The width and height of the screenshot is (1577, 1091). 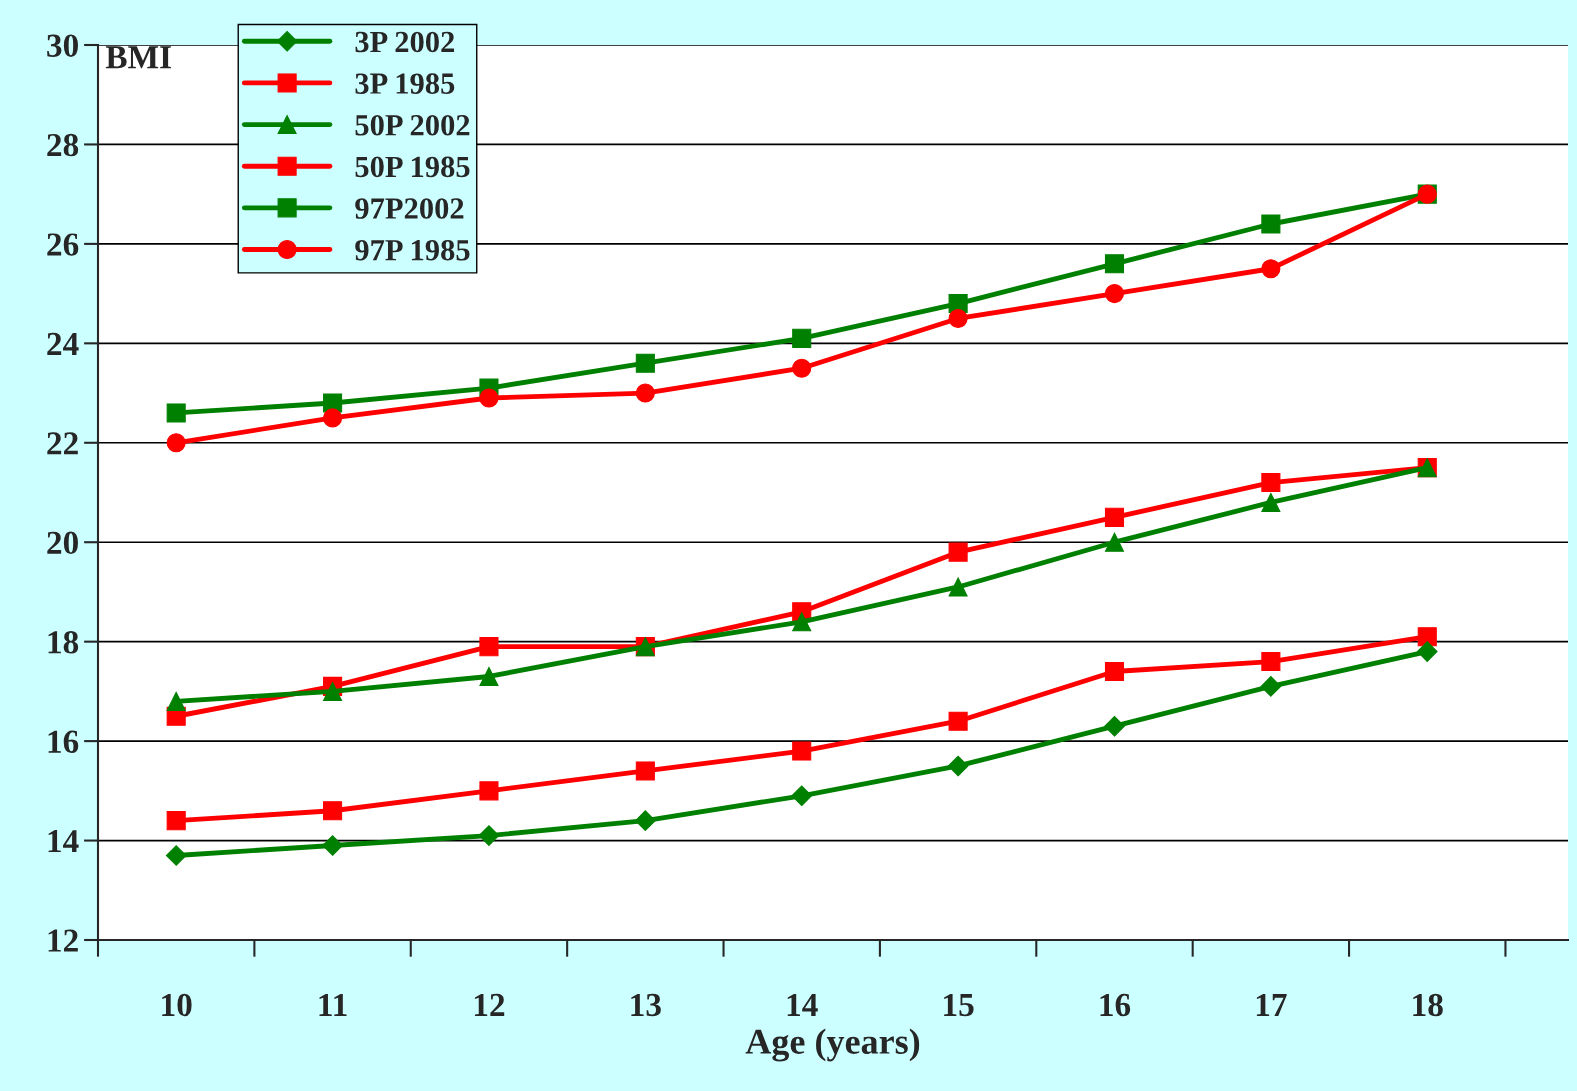 What do you see at coordinates (63, 741) in the screenshot?
I see `y-tick-label: 16` at bounding box center [63, 741].